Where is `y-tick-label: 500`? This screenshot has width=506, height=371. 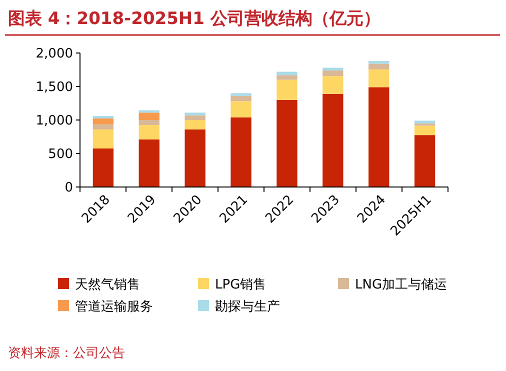 y-tick-label: 500 is located at coordinates (60, 154).